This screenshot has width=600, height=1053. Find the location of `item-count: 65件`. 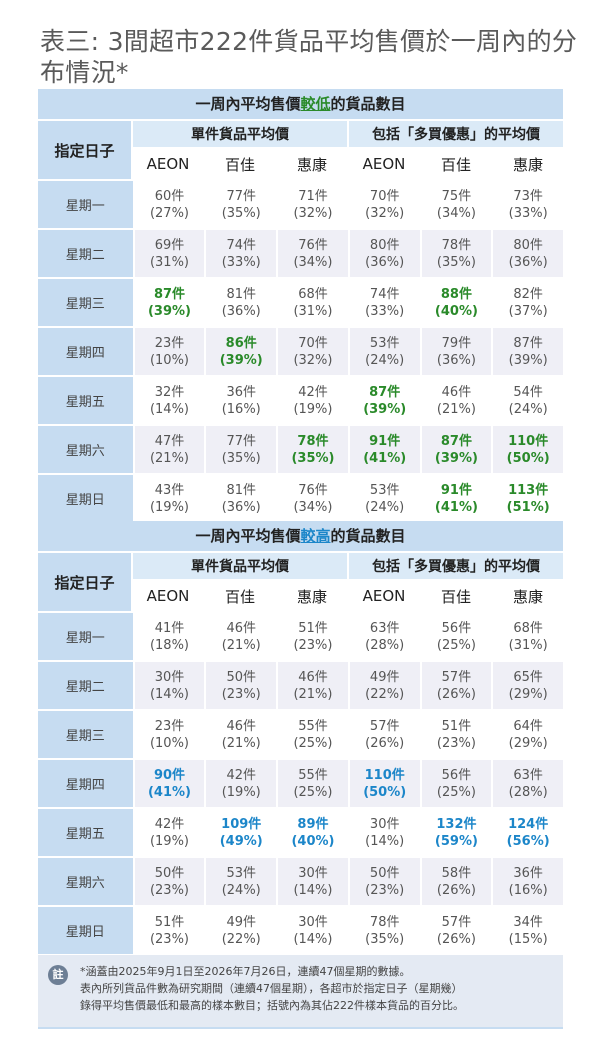

item-count: 65件 is located at coordinates (528, 677).